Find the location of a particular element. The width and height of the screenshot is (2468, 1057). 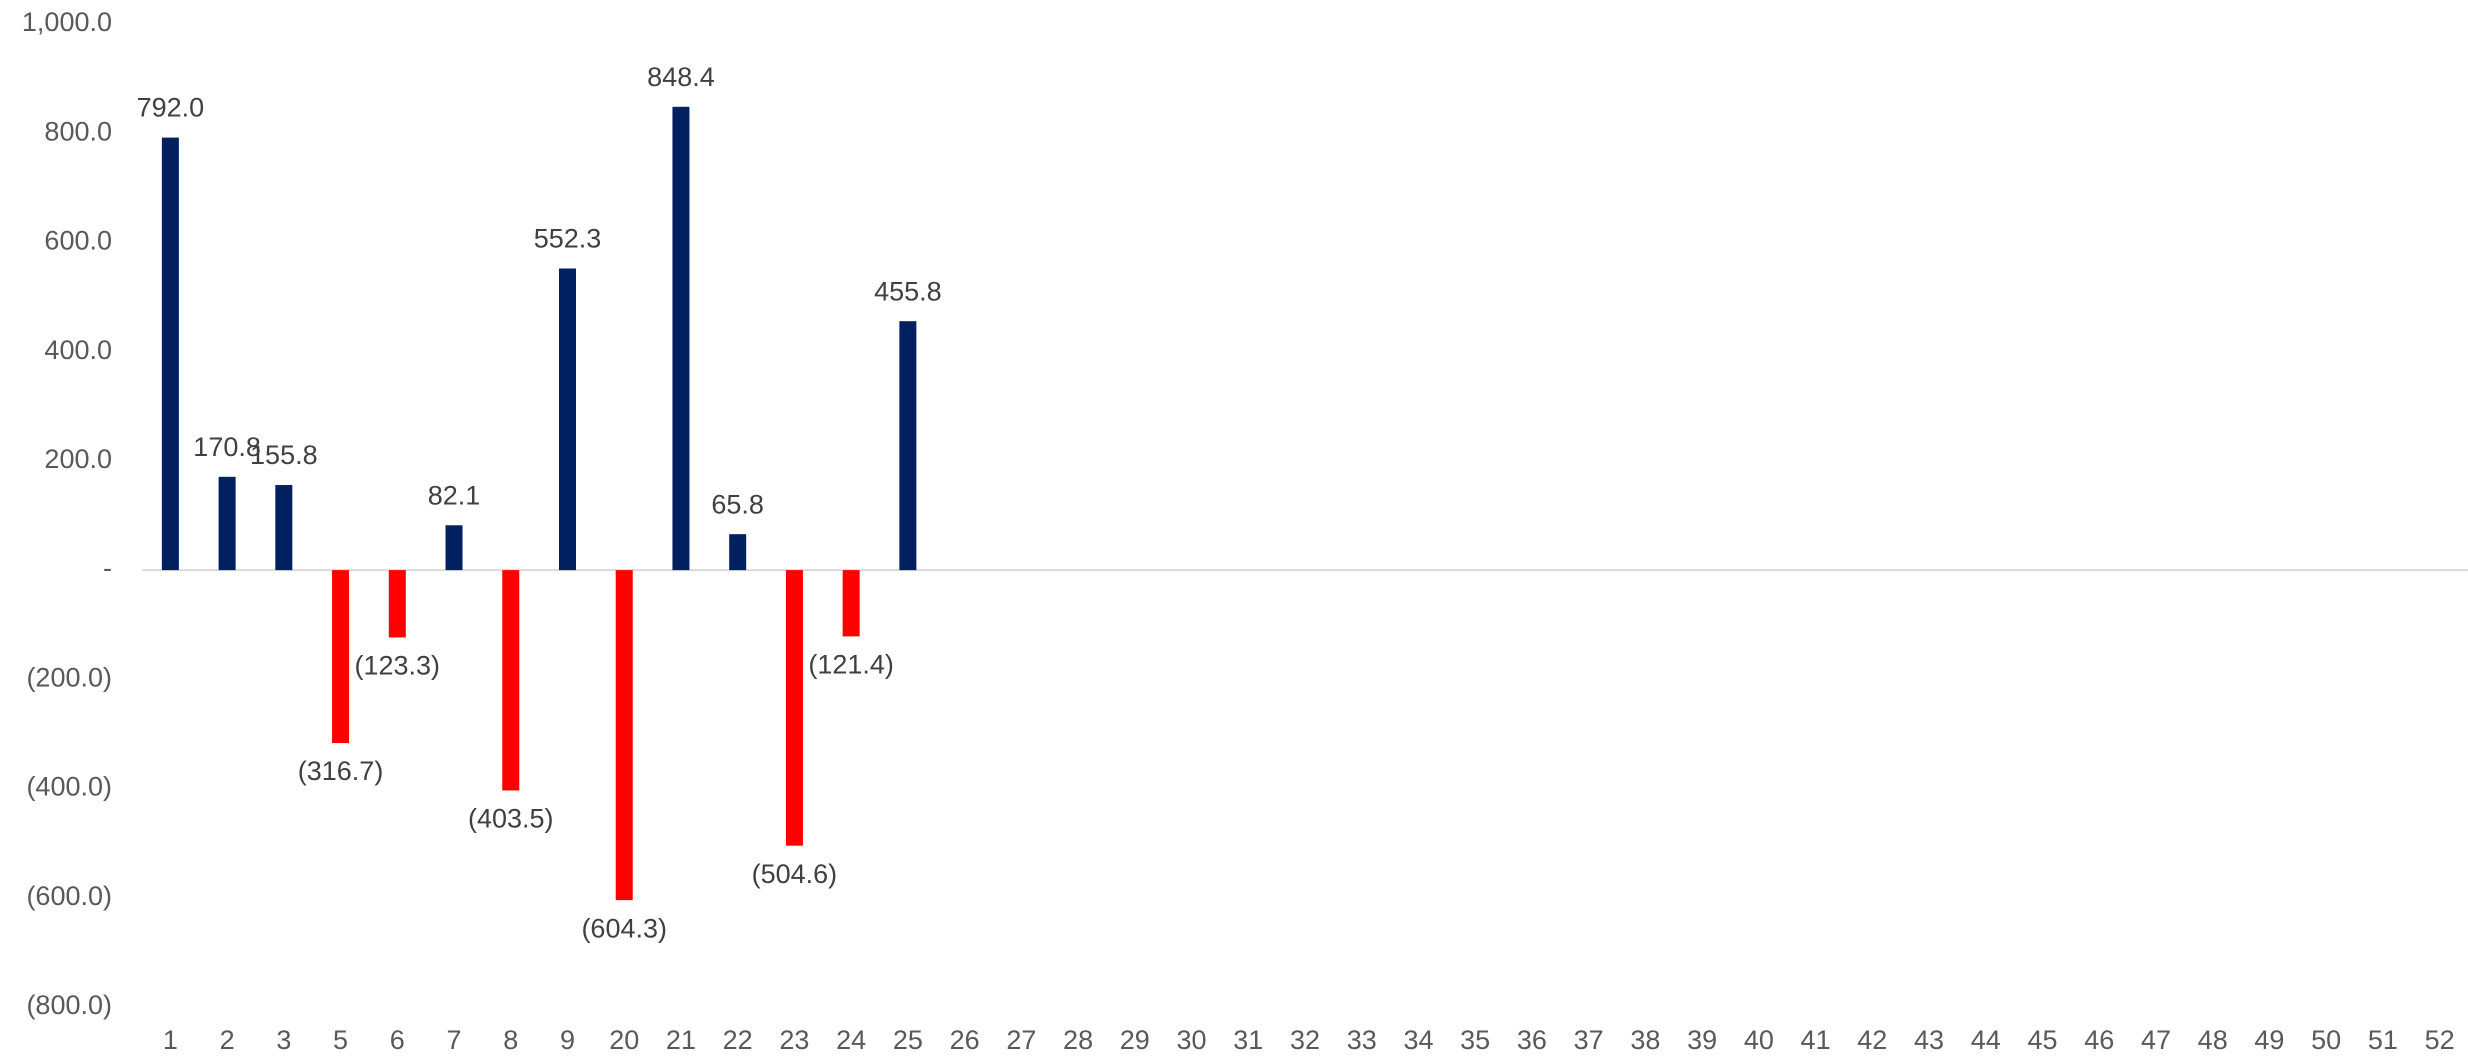

x-tick-label: 25 is located at coordinates (908, 1040).